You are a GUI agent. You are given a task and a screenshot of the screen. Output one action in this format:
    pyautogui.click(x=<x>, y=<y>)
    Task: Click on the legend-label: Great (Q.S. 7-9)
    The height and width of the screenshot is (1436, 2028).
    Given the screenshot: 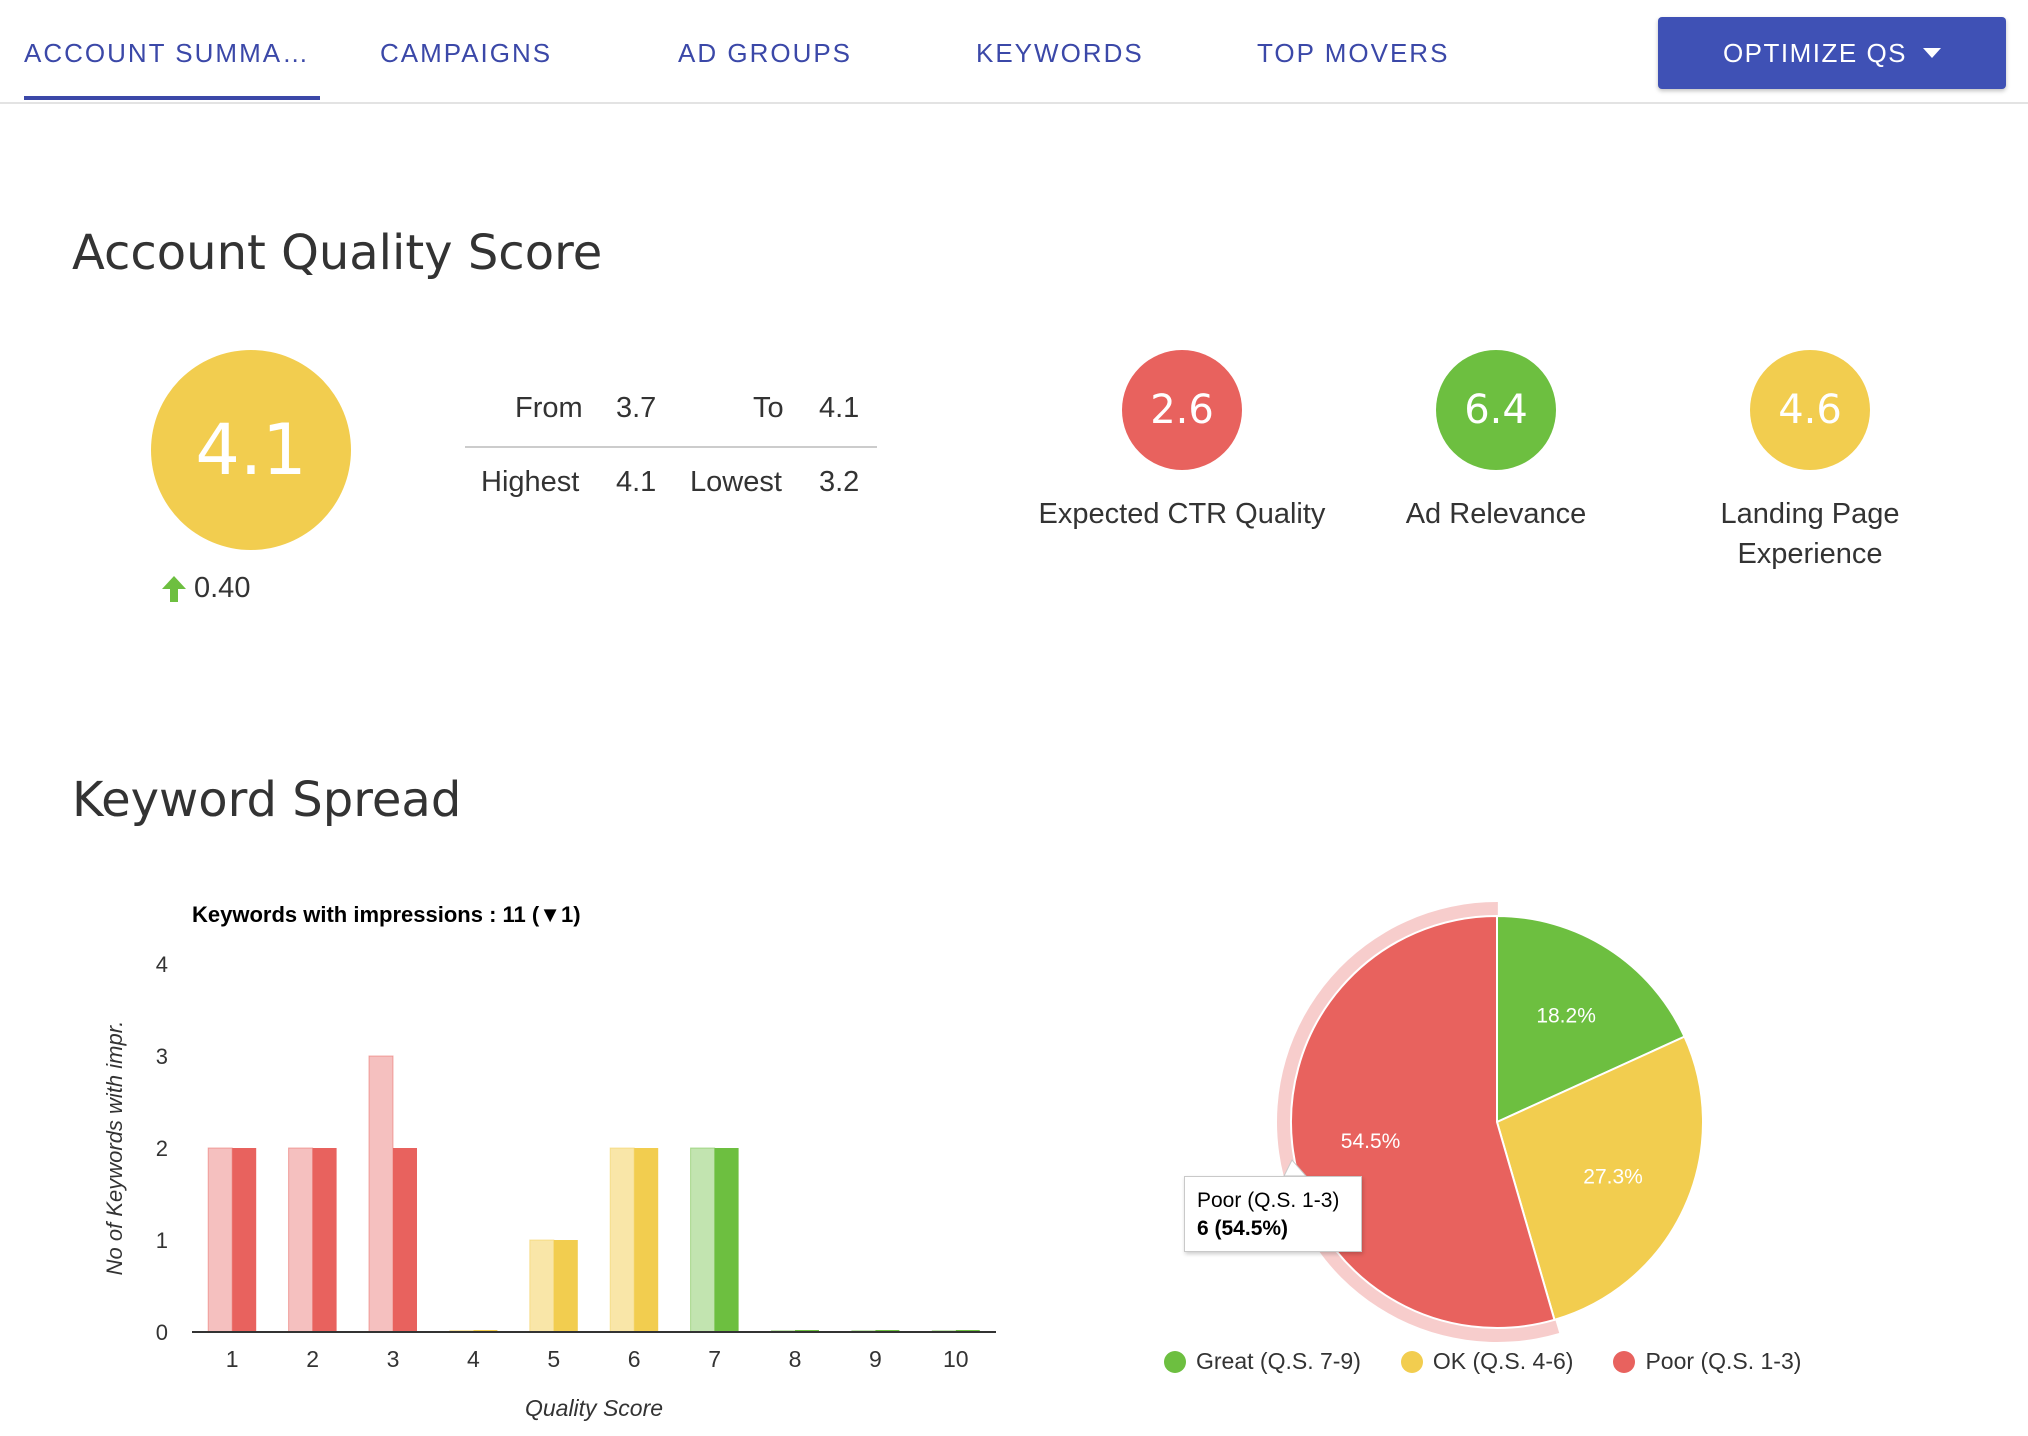 What is the action you would take?
    pyautogui.click(x=1278, y=1361)
    